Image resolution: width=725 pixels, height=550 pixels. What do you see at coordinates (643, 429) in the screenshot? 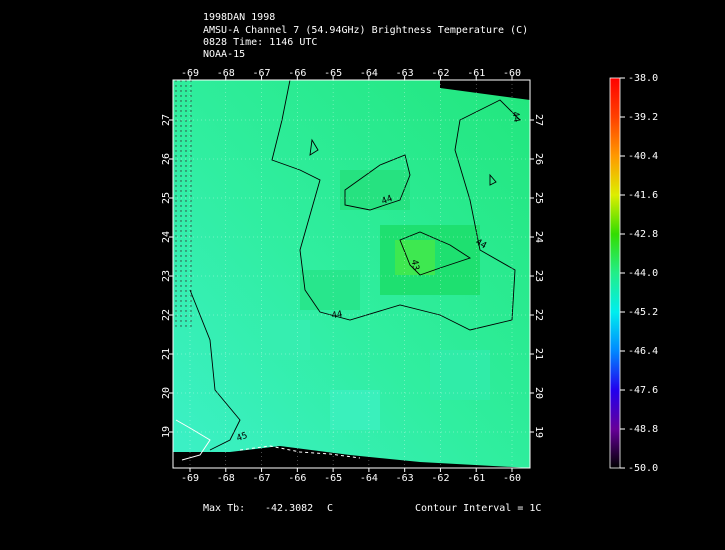
I see `colorbar-label: -48.8` at bounding box center [643, 429].